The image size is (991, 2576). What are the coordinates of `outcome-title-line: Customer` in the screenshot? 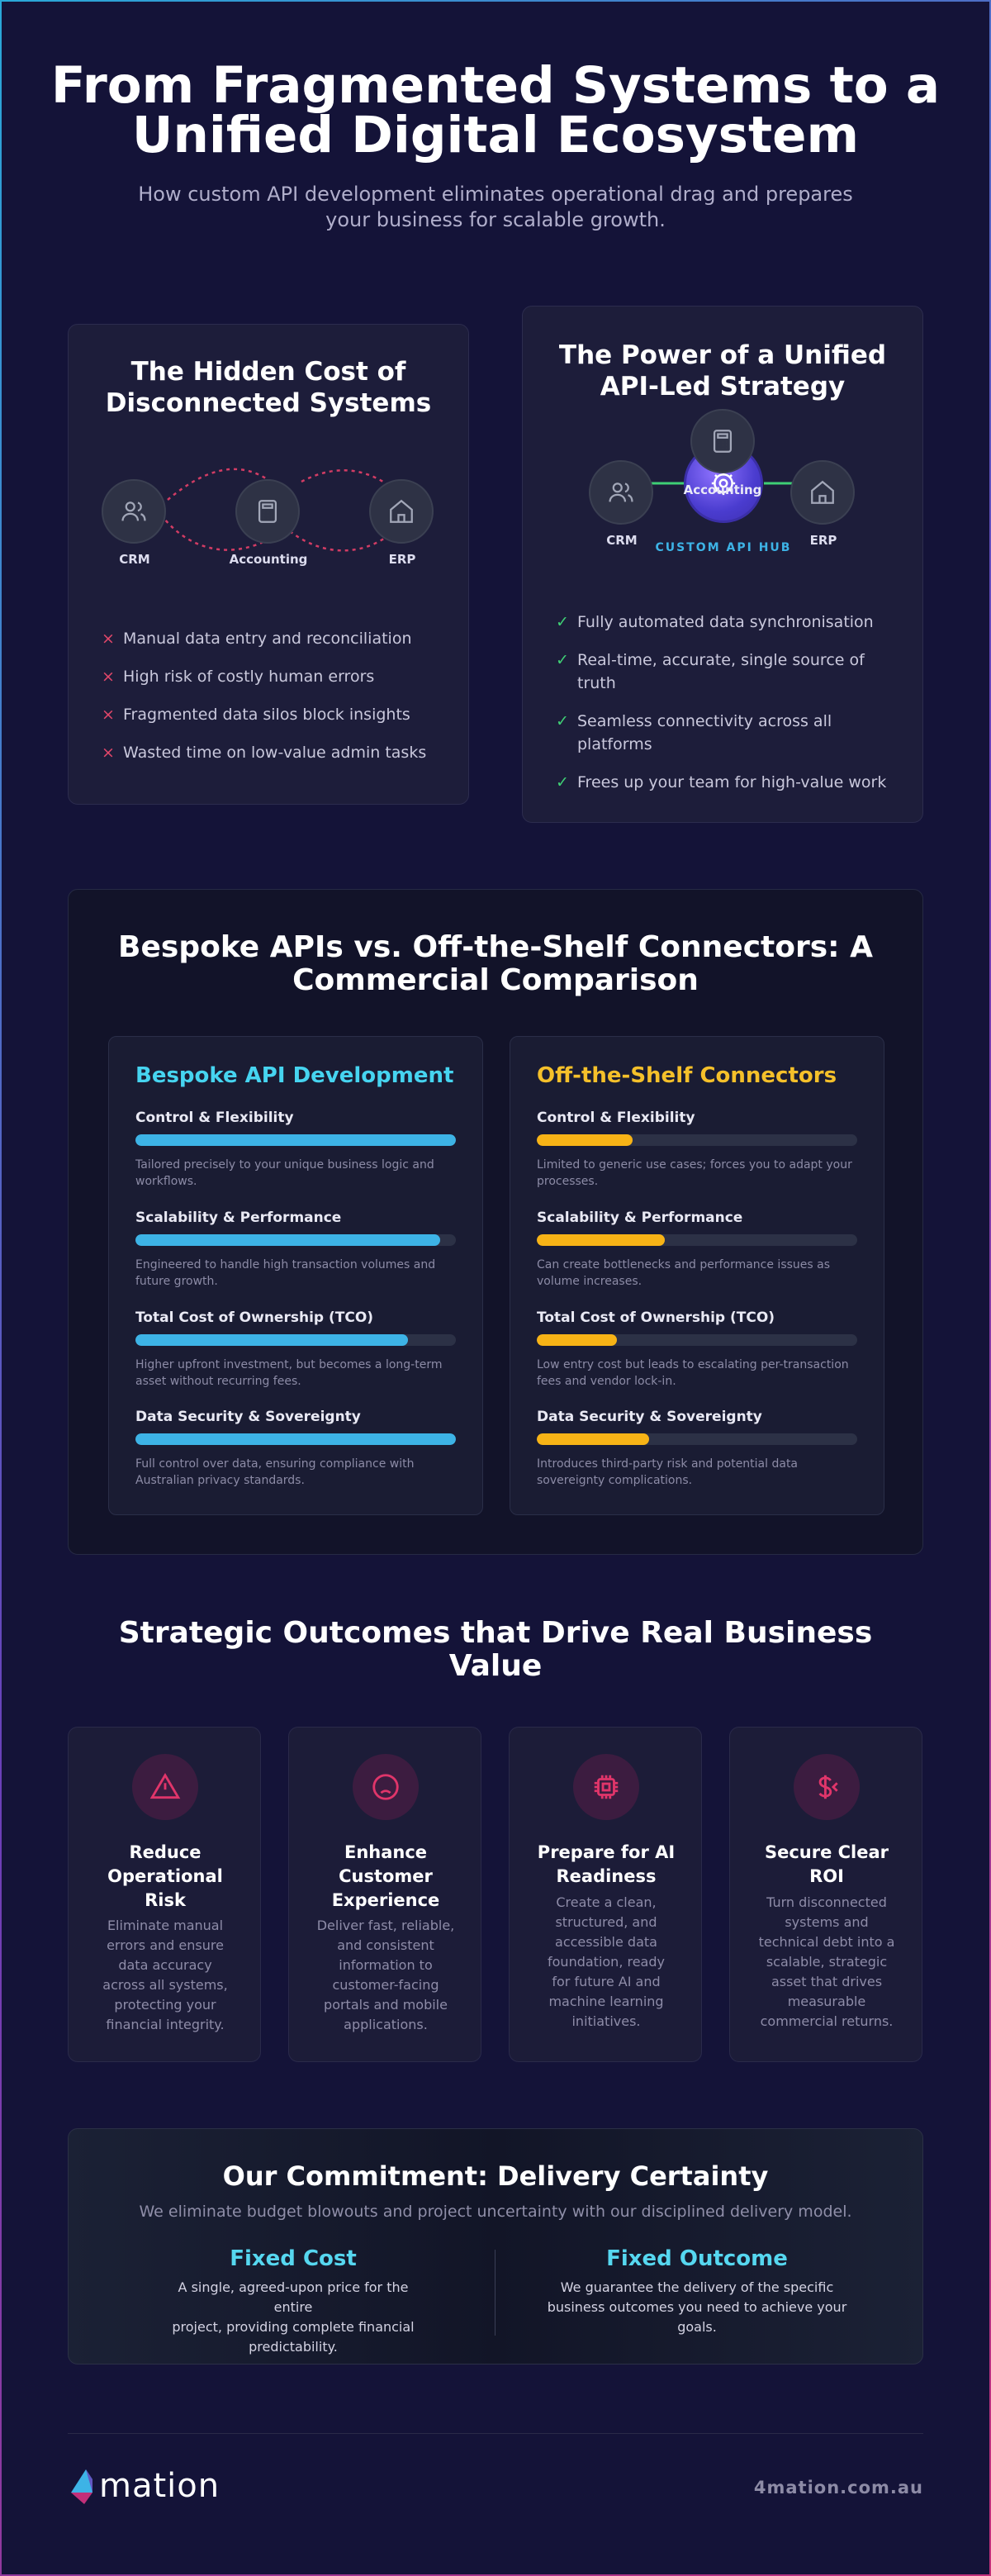 It's located at (386, 1876).